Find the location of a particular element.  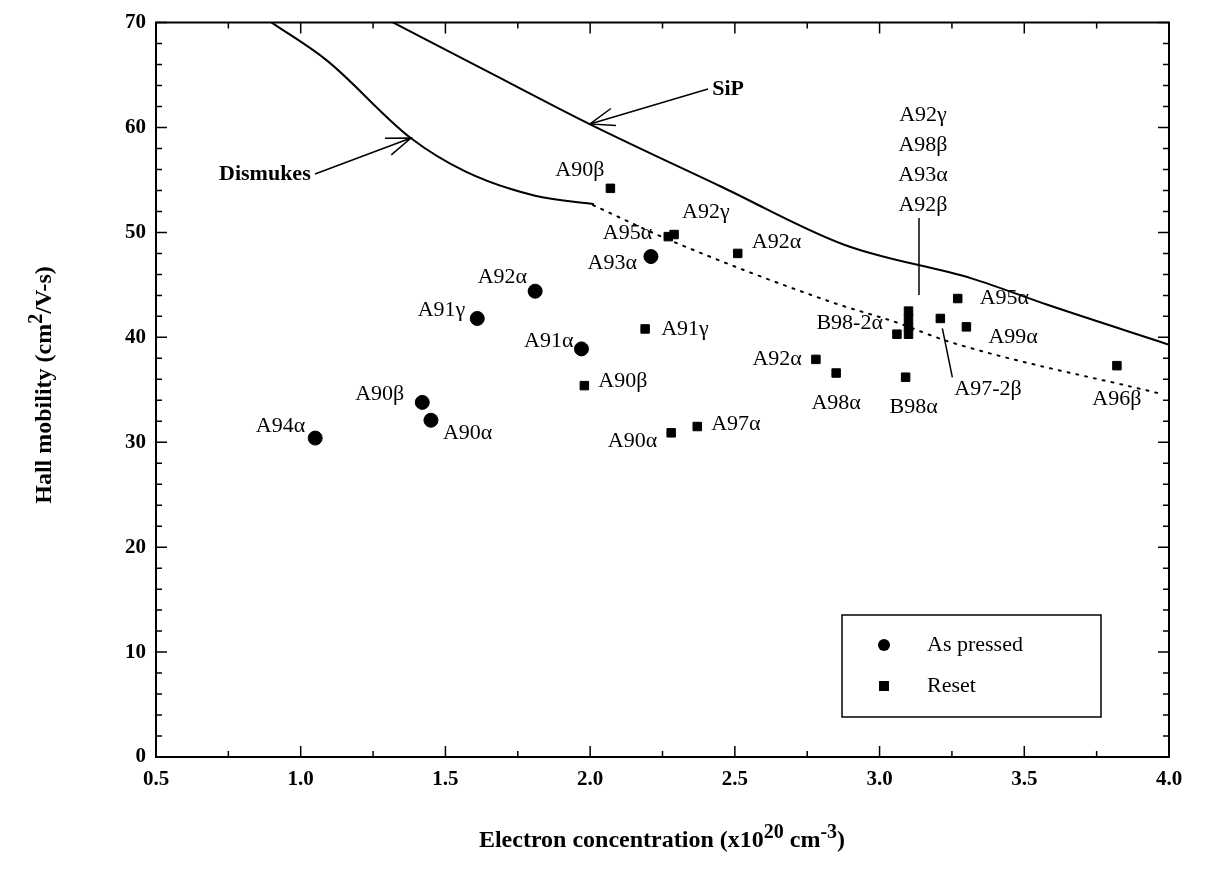

legend-label: As pressed is located at coordinates (975, 643).